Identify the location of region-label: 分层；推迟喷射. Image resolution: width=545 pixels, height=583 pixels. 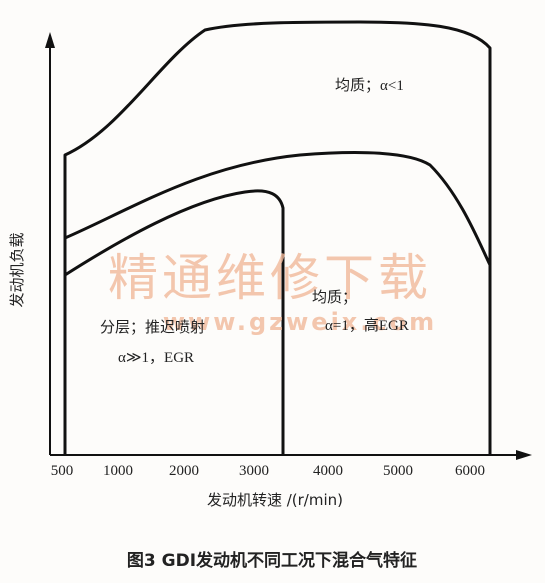
(152, 327).